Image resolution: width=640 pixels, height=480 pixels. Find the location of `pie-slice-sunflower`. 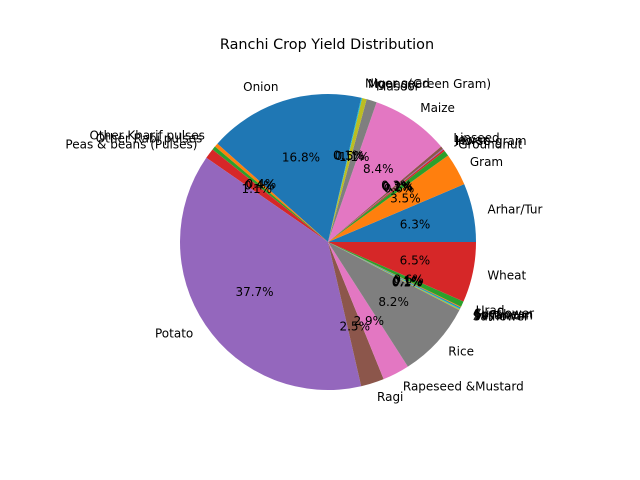

pie-slice-sunflower is located at coordinates (395, 275).